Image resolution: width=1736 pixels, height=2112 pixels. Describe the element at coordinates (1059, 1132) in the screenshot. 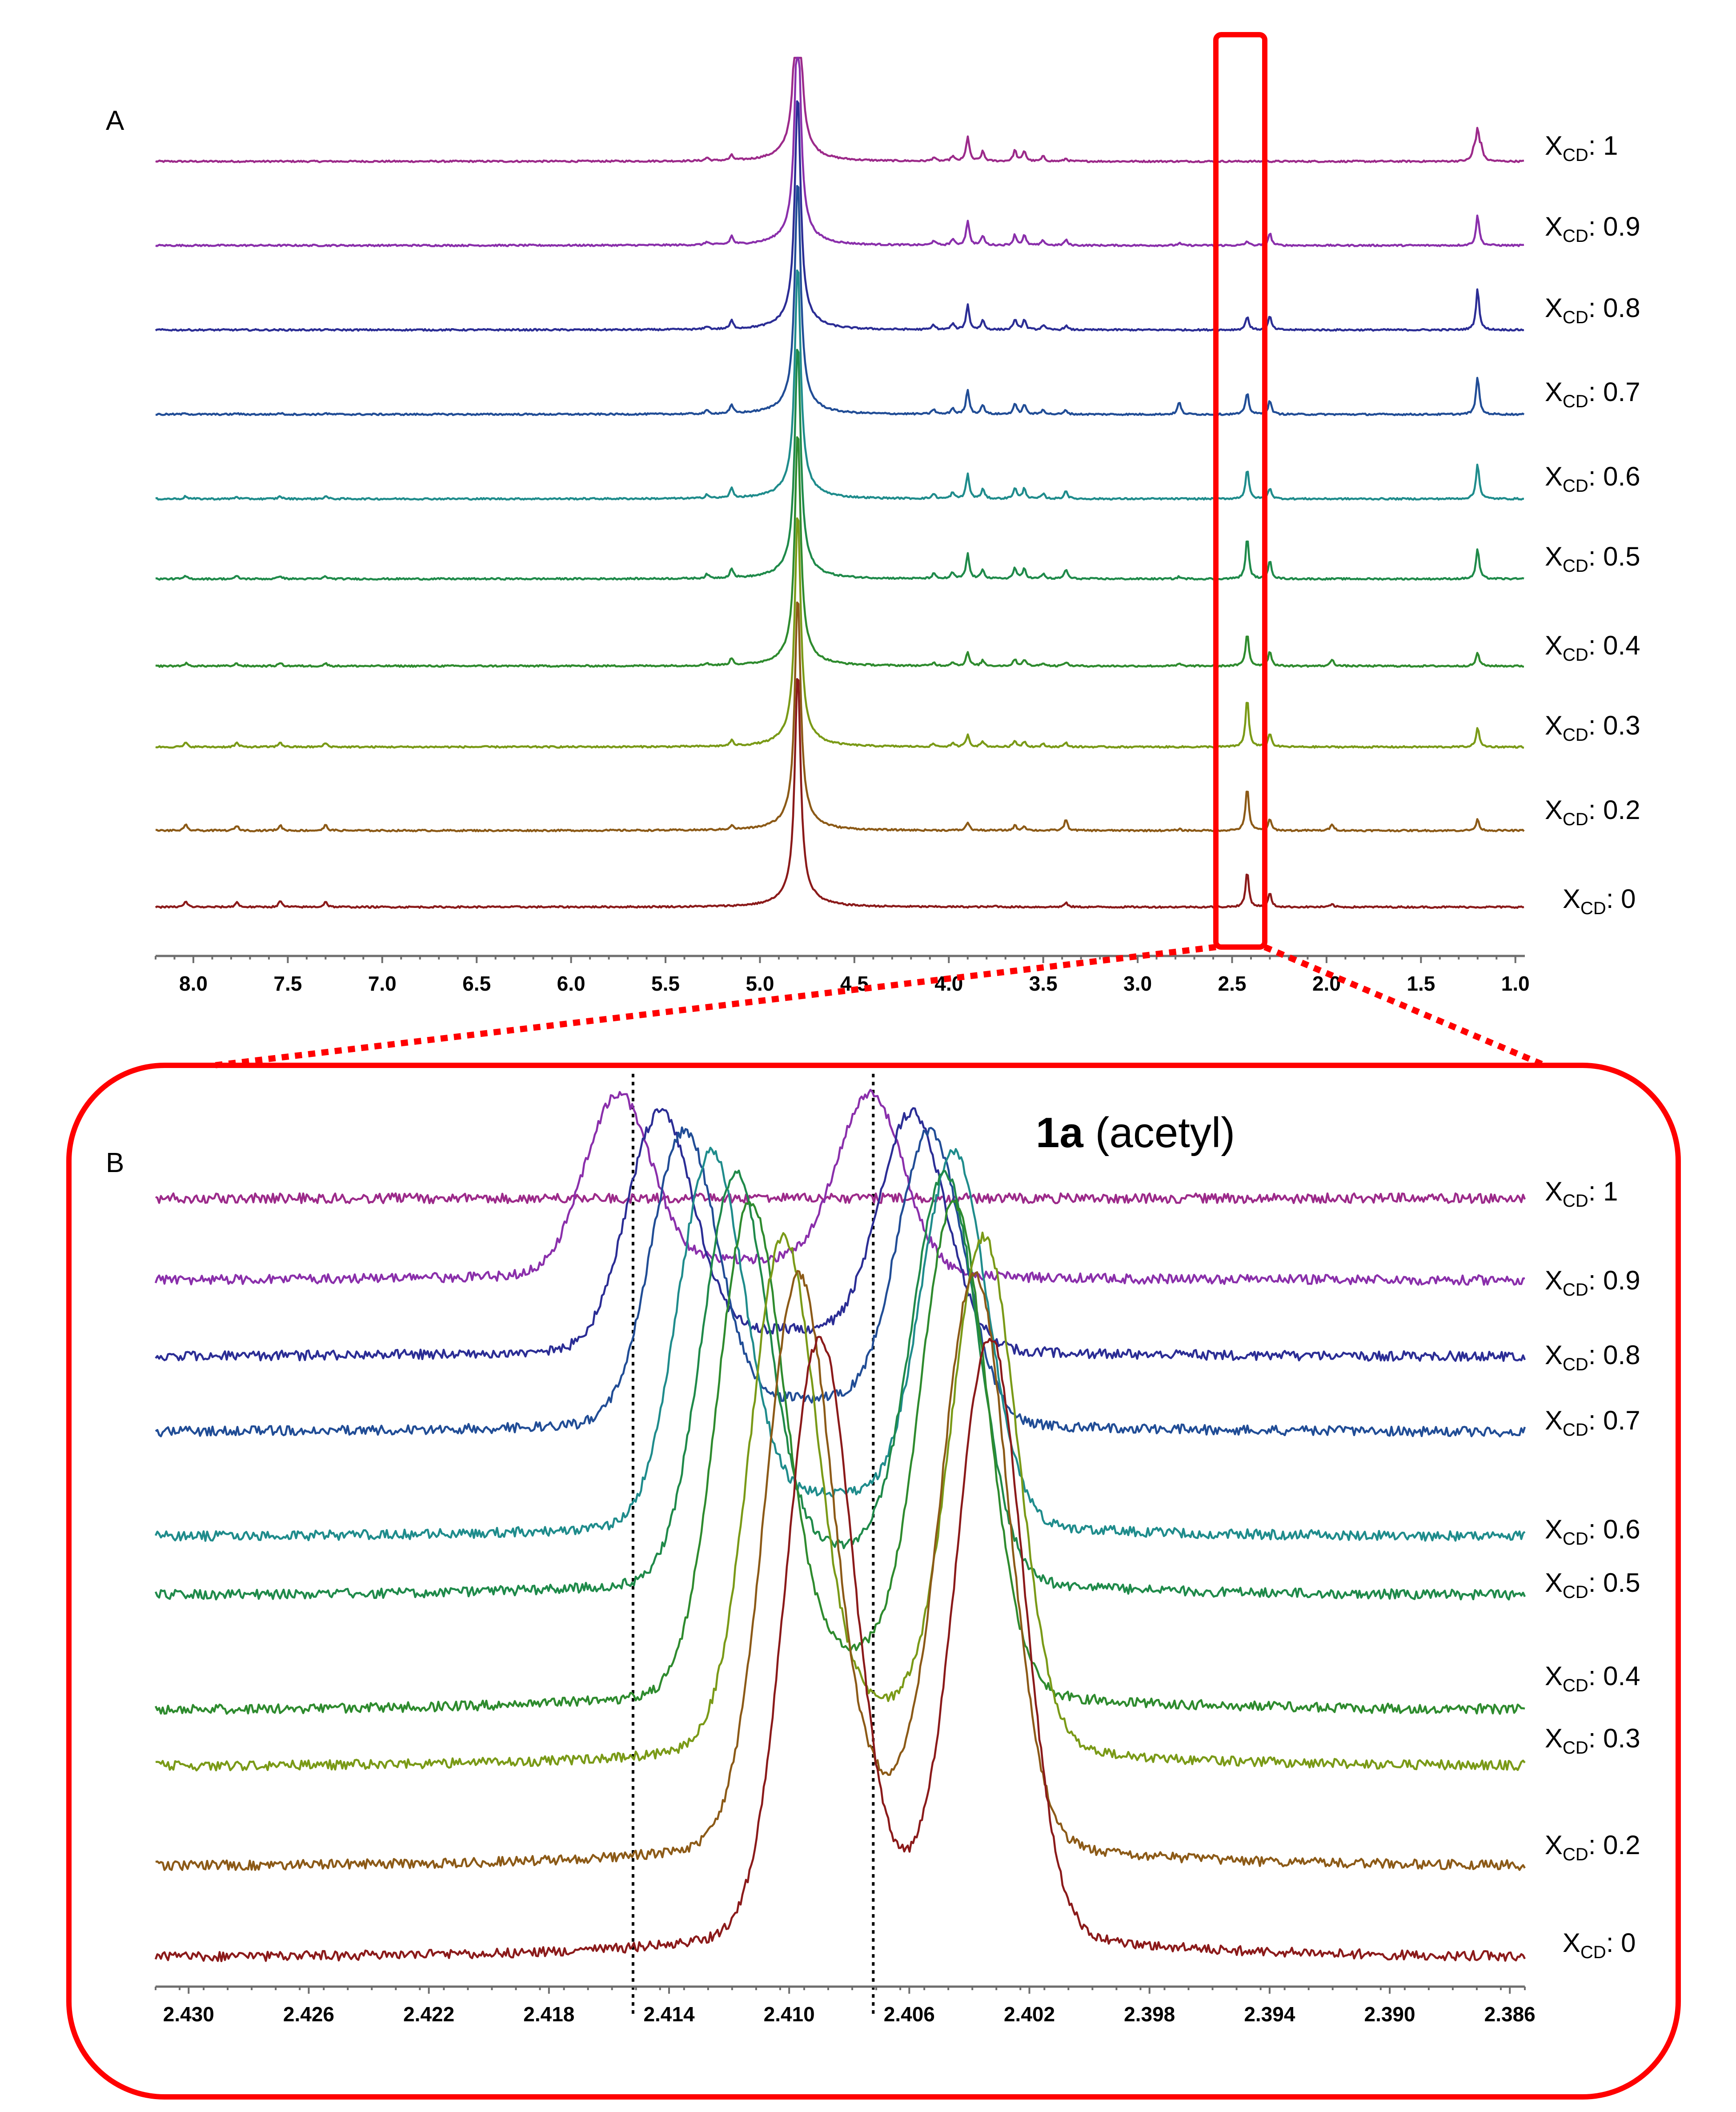

I see `annotation-bold: 1a` at that location.